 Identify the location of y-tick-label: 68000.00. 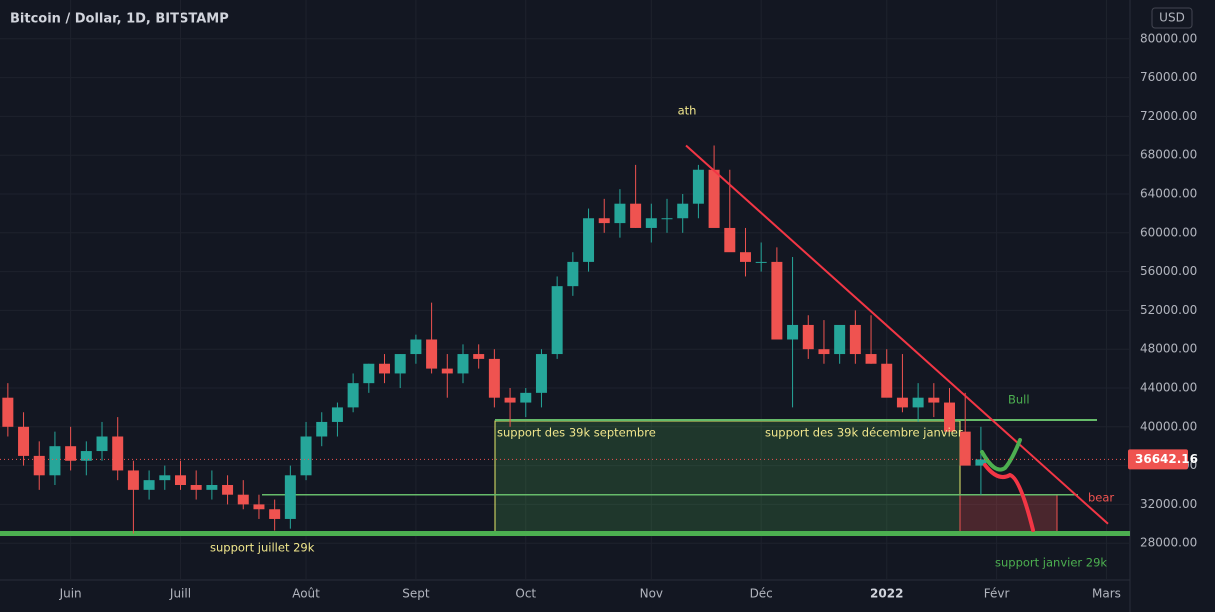
(1168, 155).